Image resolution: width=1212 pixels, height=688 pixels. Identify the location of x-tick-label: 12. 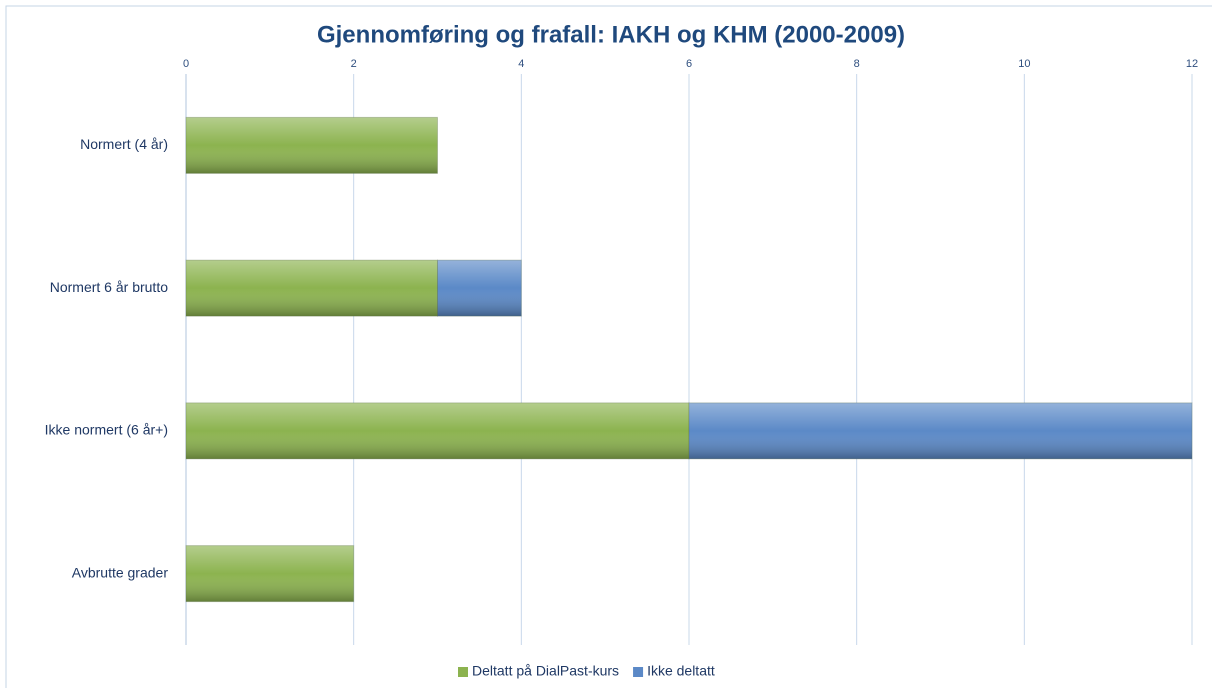
(1192, 64).